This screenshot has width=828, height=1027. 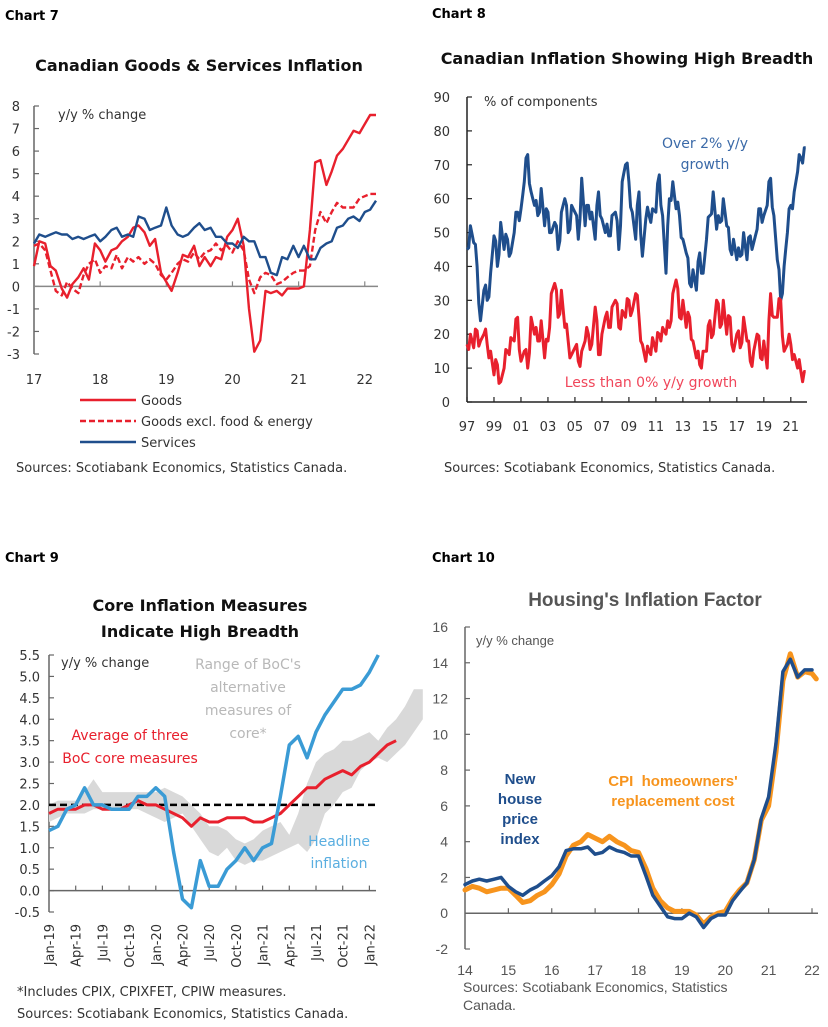 What do you see at coordinates (130, 759) in the screenshot?
I see `average-annotation-line: BoC core measures` at bounding box center [130, 759].